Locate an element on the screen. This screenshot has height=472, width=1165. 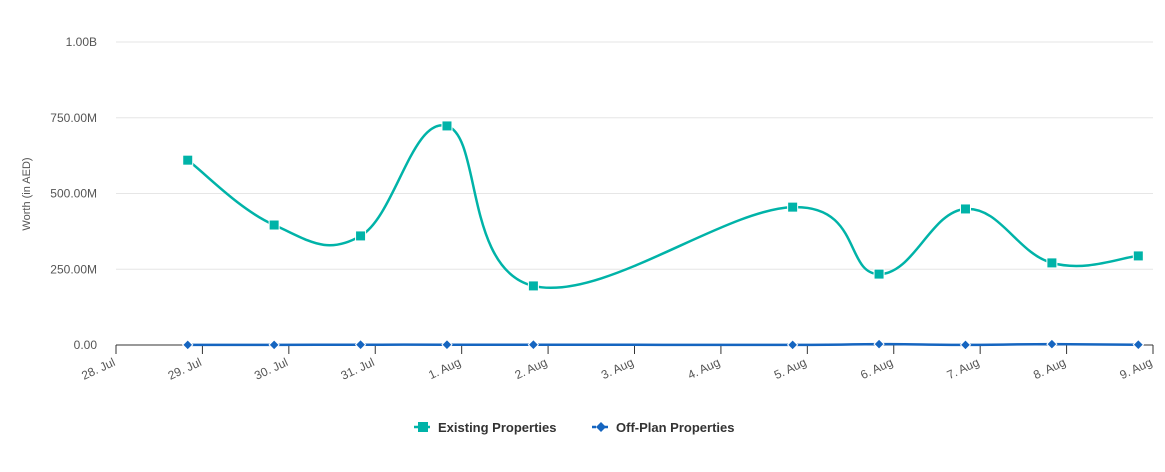
x-tick-label: 9. Aug is located at coordinates (1136, 368).